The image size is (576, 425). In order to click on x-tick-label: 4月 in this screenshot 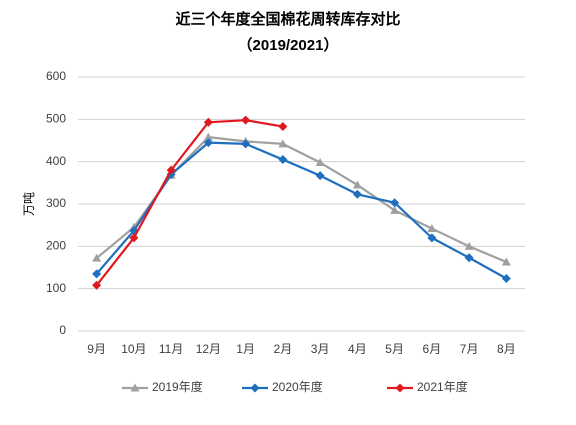, I will do `click(357, 349)`.